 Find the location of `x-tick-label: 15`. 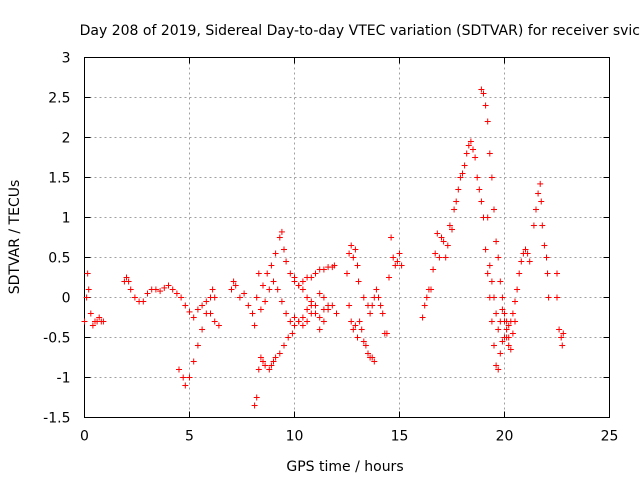

x-tick-label: 15 is located at coordinates (400, 437).